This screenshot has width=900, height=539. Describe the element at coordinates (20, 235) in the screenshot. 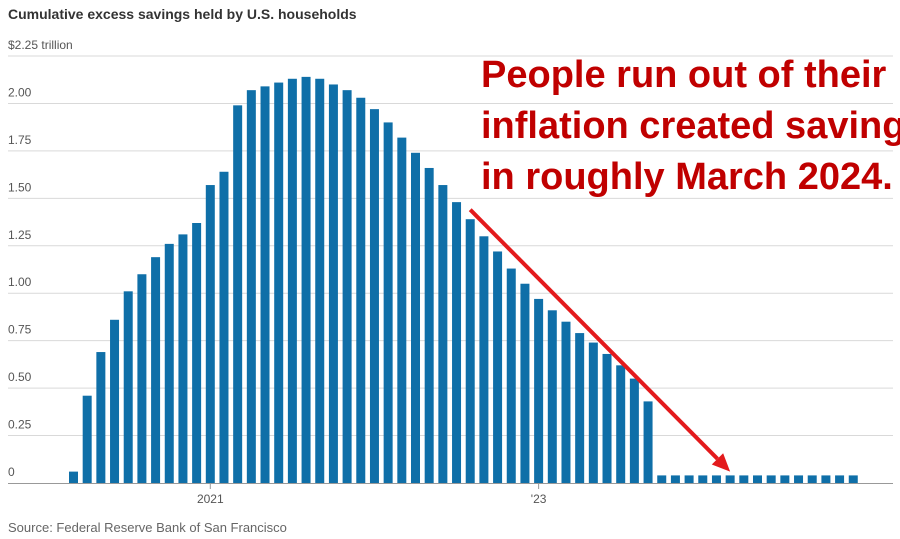

I see `y-tick-label: 1.25` at that location.